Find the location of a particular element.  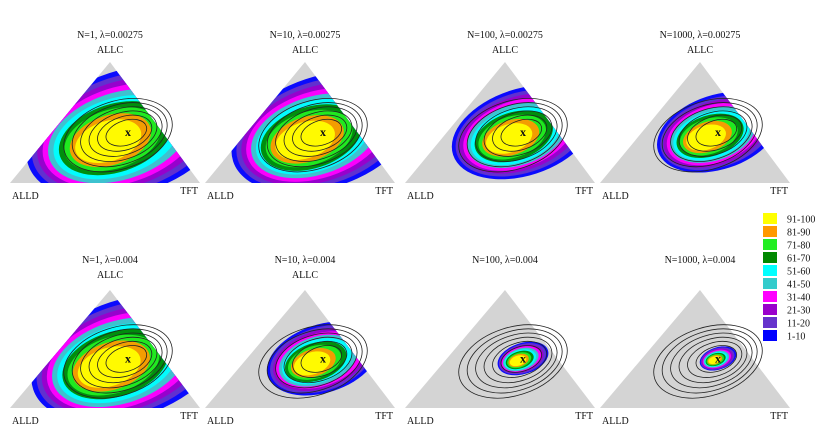

legend-item: 11-20 is located at coordinates (786, 323).